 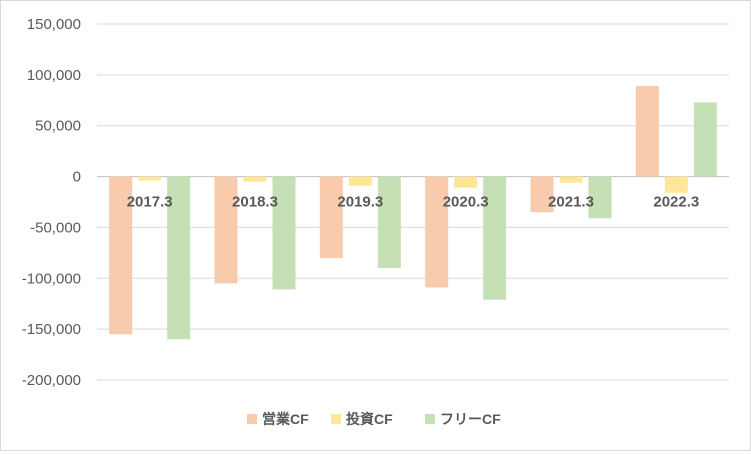 I want to click on y-tick-label: 50,000, so click(x=58, y=126).